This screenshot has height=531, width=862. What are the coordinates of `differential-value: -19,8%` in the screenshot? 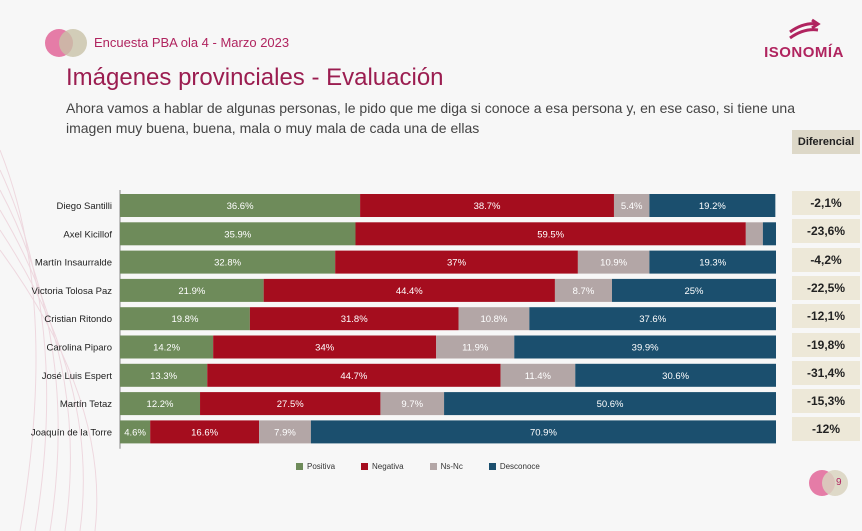 It's located at (826, 344).